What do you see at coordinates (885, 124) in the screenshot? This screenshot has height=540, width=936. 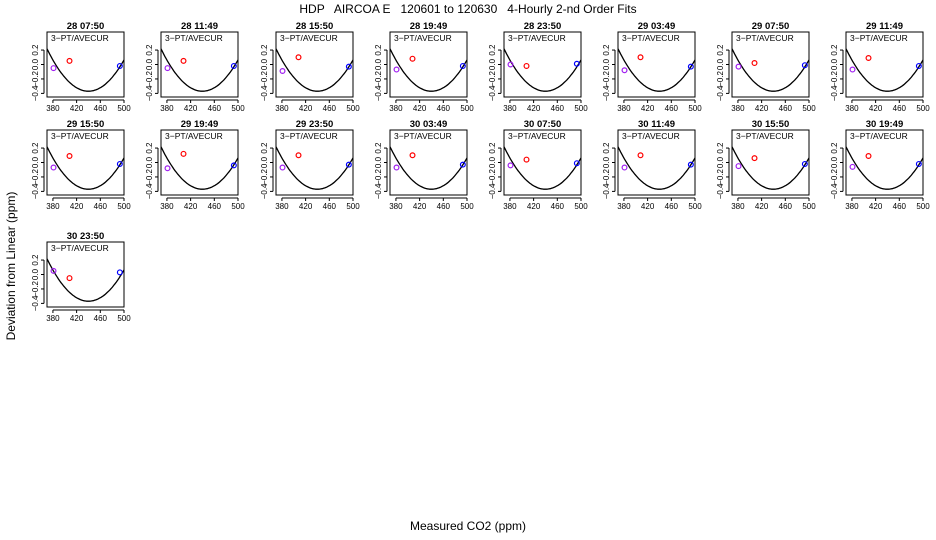 I see `panel-title: 30 19:49` at bounding box center [885, 124].